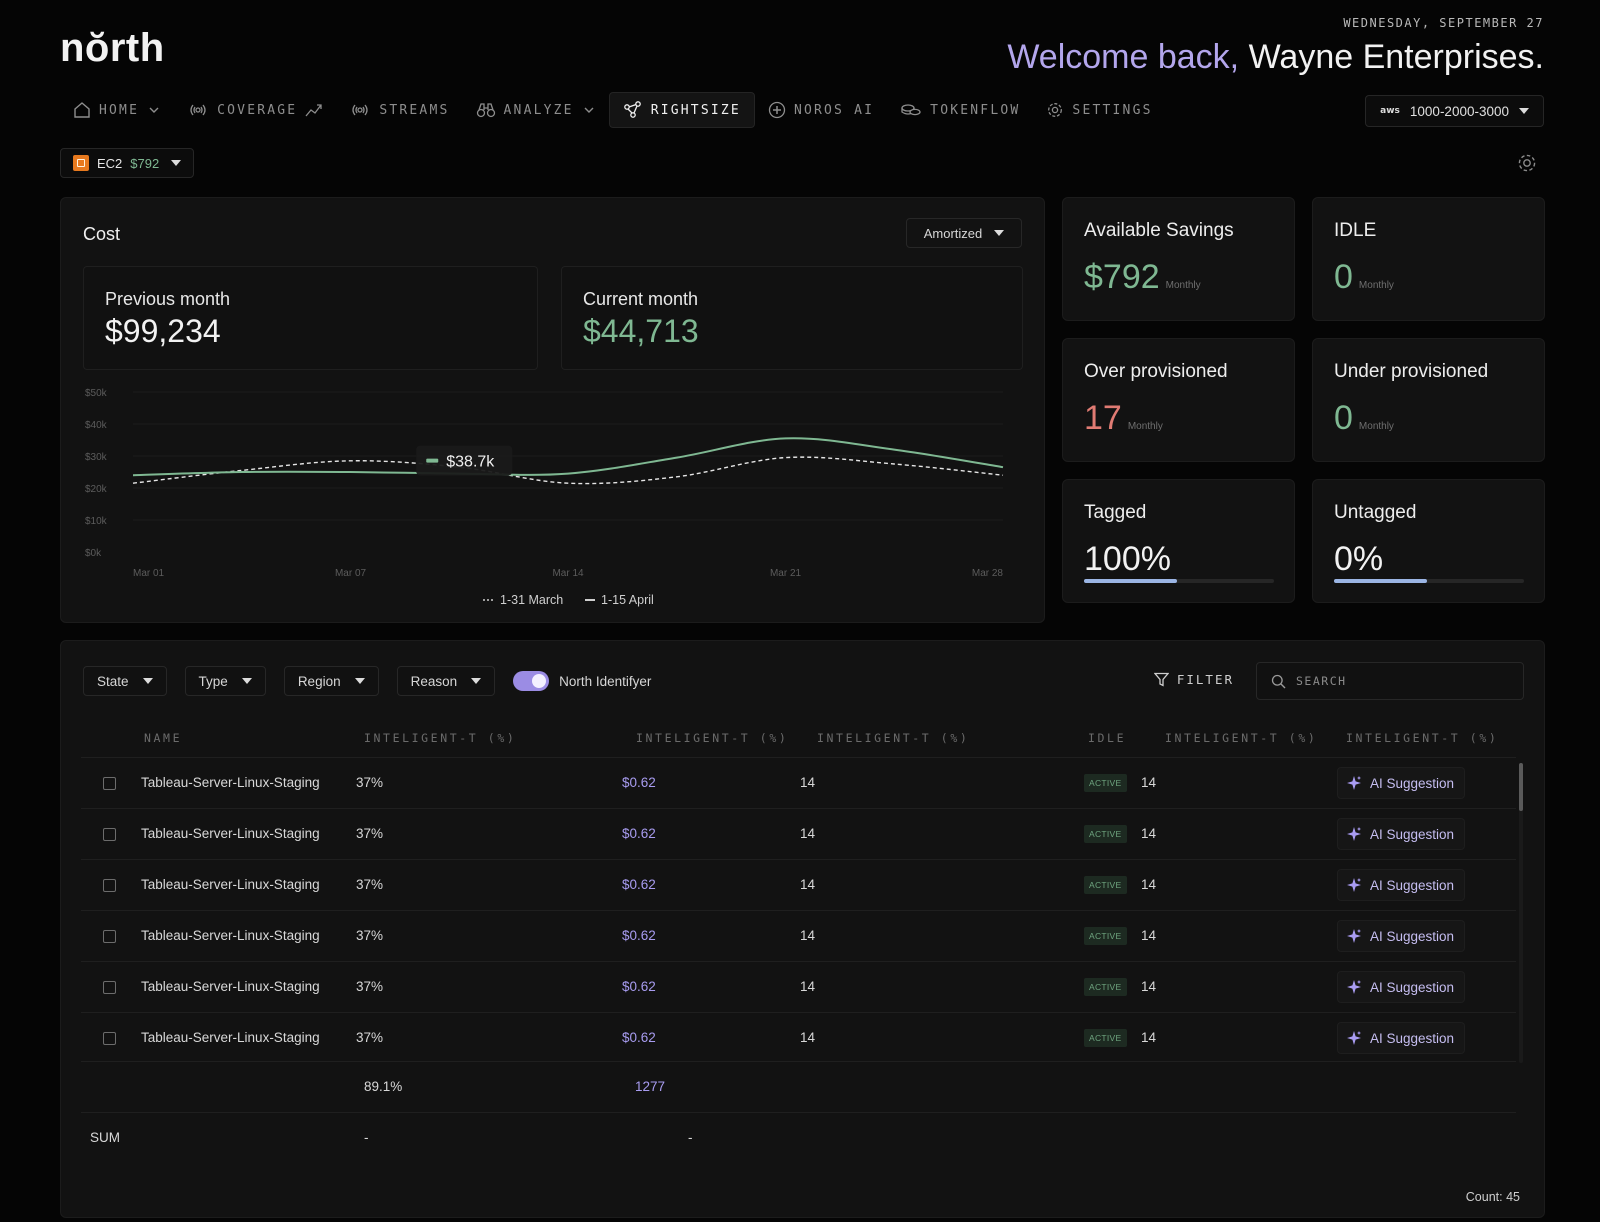 The height and width of the screenshot is (1222, 1600). Describe the element at coordinates (255, 110) in the screenshot. I see `nav-coverage: COVERAGE` at that location.